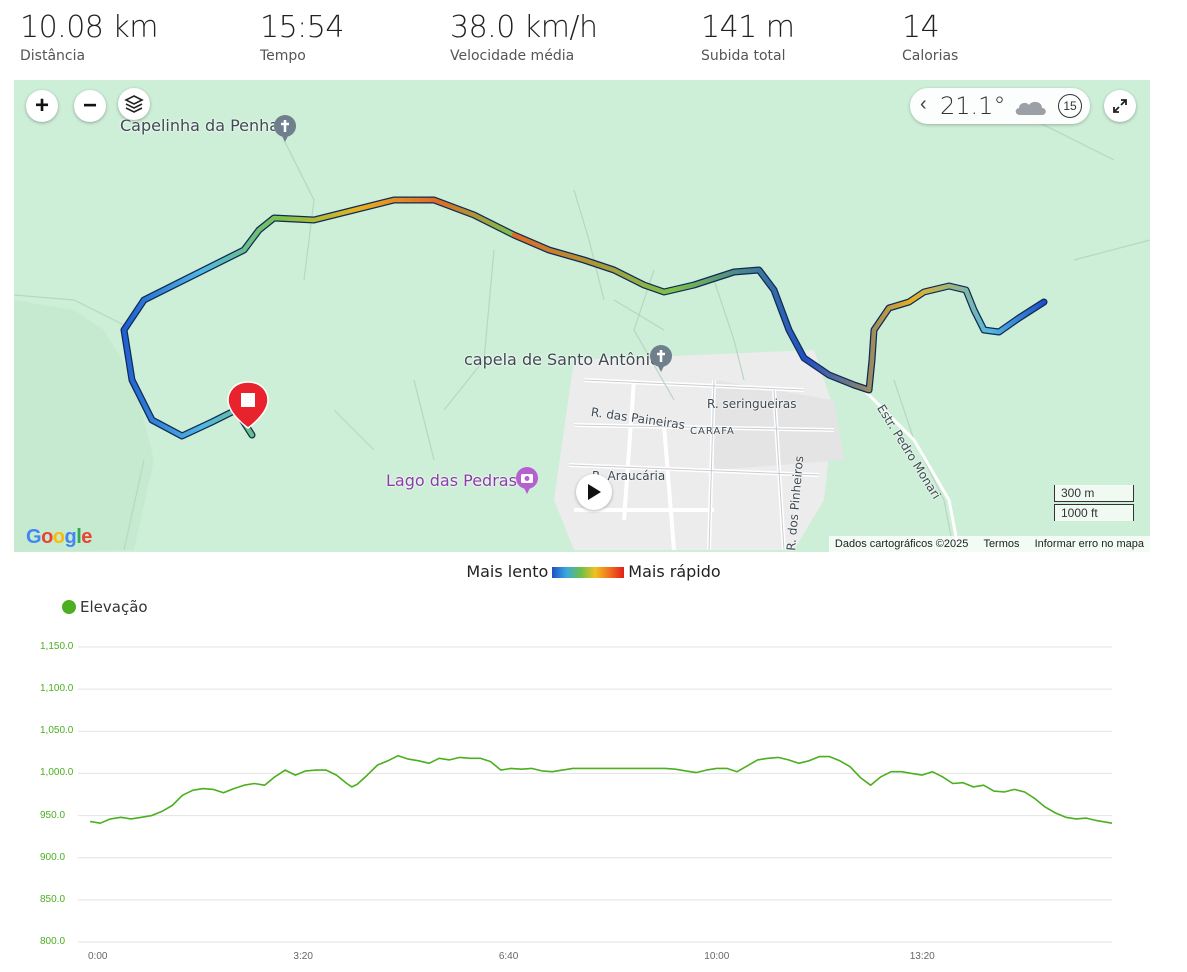 This screenshot has width=1187, height=972. Describe the element at coordinates (59, 537) in the screenshot. I see `google-logo: Google` at that location.